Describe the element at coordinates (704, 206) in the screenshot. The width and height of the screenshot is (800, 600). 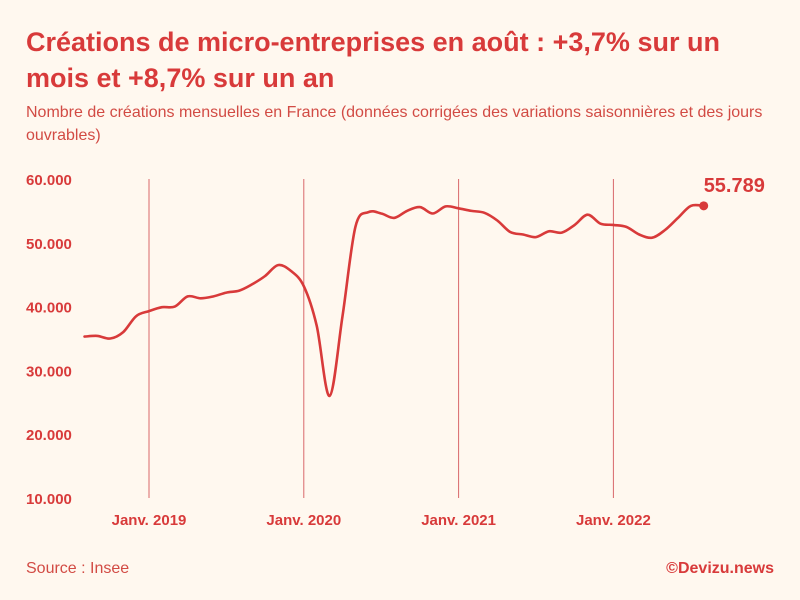
I see `last-point-marker` at that location.